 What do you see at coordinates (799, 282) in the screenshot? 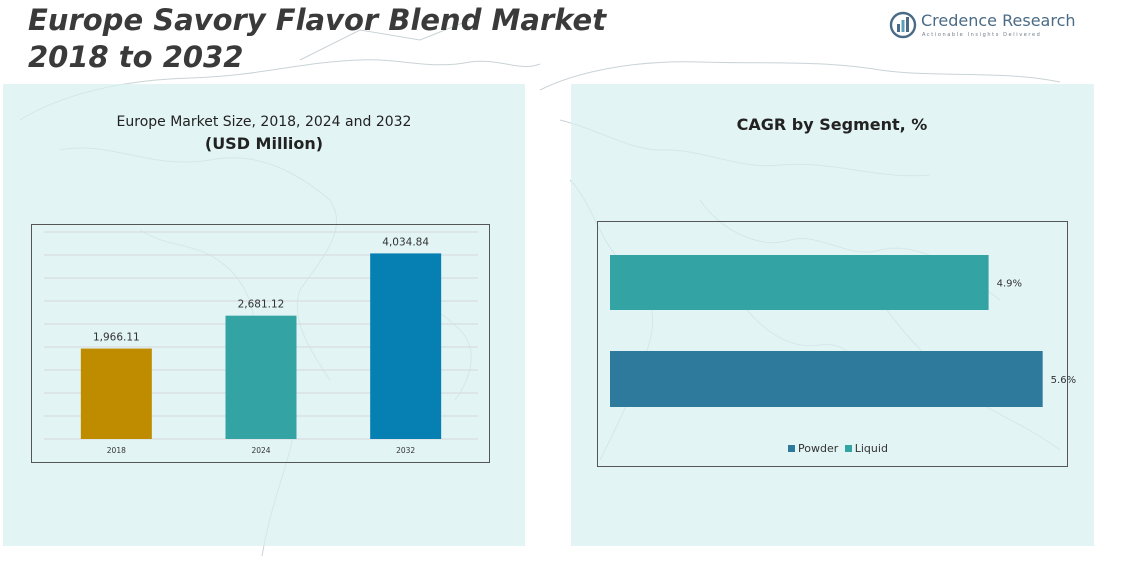
I see `bar-liquid` at bounding box center [799, 282].